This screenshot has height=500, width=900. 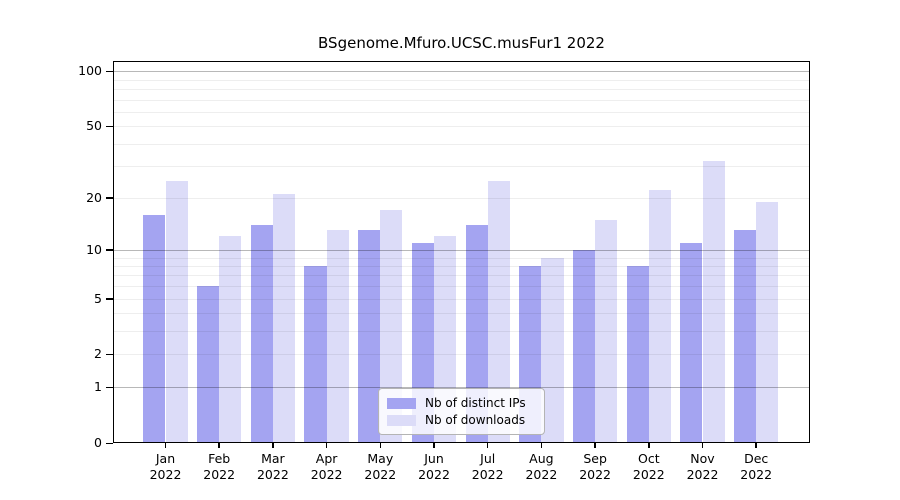 What do you see at coordinates (261, 333) in the screenshot?
I see `bar-distinct-ips-mar` at bounding box center [261, 333].